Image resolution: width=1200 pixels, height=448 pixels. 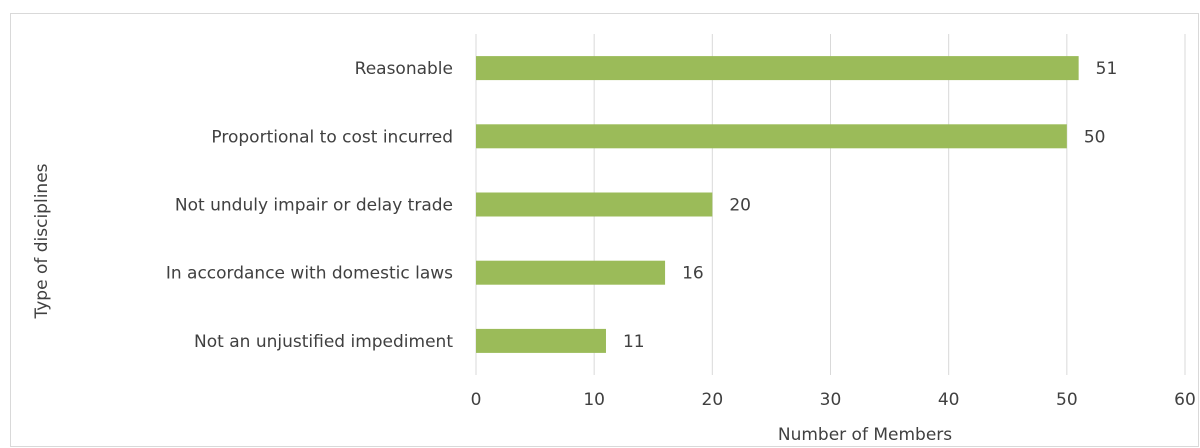 I want to click on x-tick-label-4: 40, so click(x=949, y=400).